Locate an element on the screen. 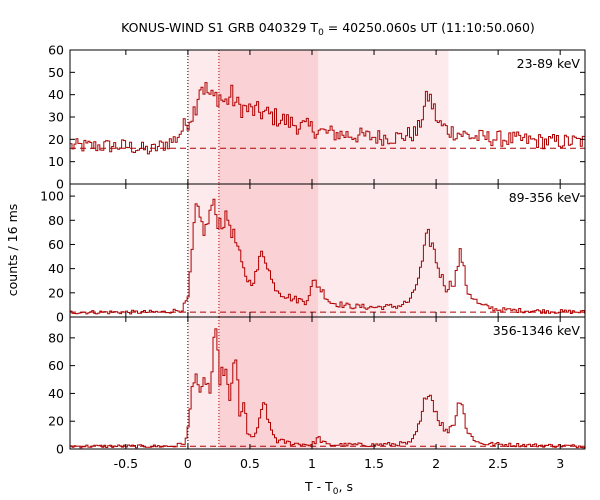 The width and height of the screenshot is (600, 500). x-axis-title-subscript: 0 is located at coordinates (336, 492).